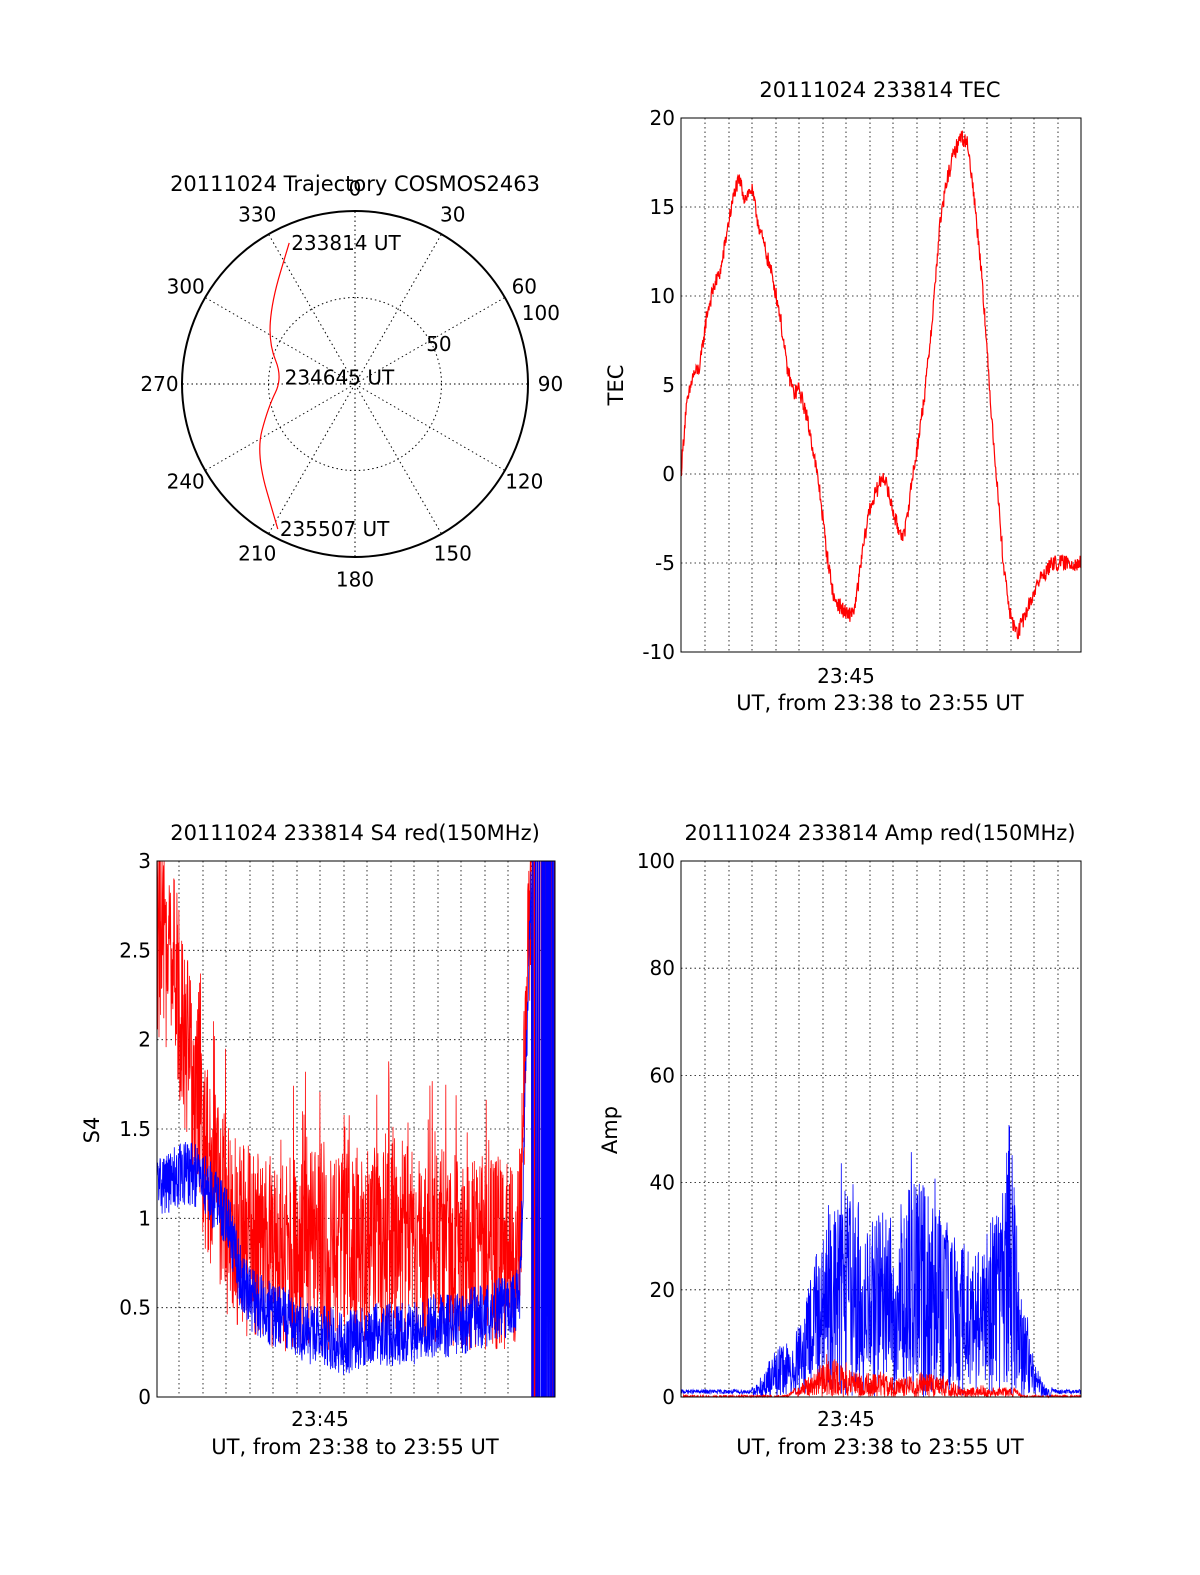  I want to click on amp-title: 20111024 233814 Amp red(150MHz), so click(879, 833).